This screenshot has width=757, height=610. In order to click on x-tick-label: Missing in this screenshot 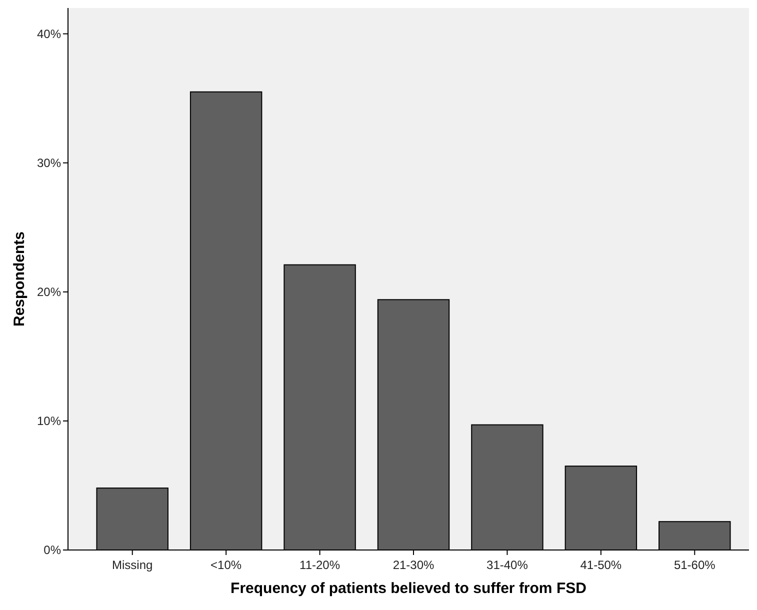, I will do `click(132, 565)`.